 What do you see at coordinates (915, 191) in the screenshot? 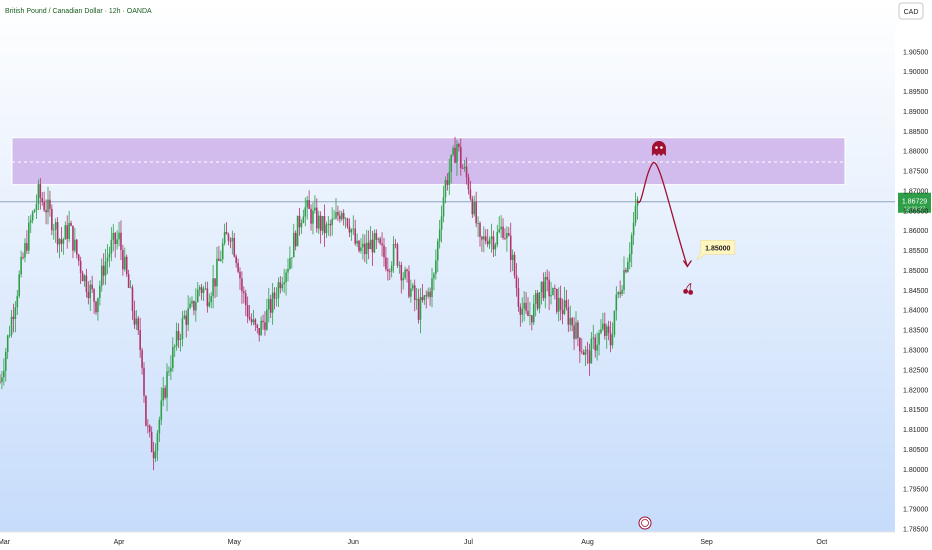
I see `y-tick-label: 1.87000` at bounding box center [915, 191].